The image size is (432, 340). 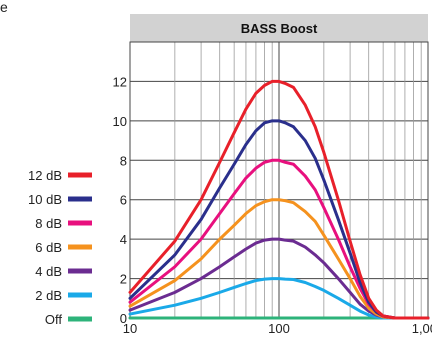 I want to click on y-tick-label: 2, so click(x=123, y=279).